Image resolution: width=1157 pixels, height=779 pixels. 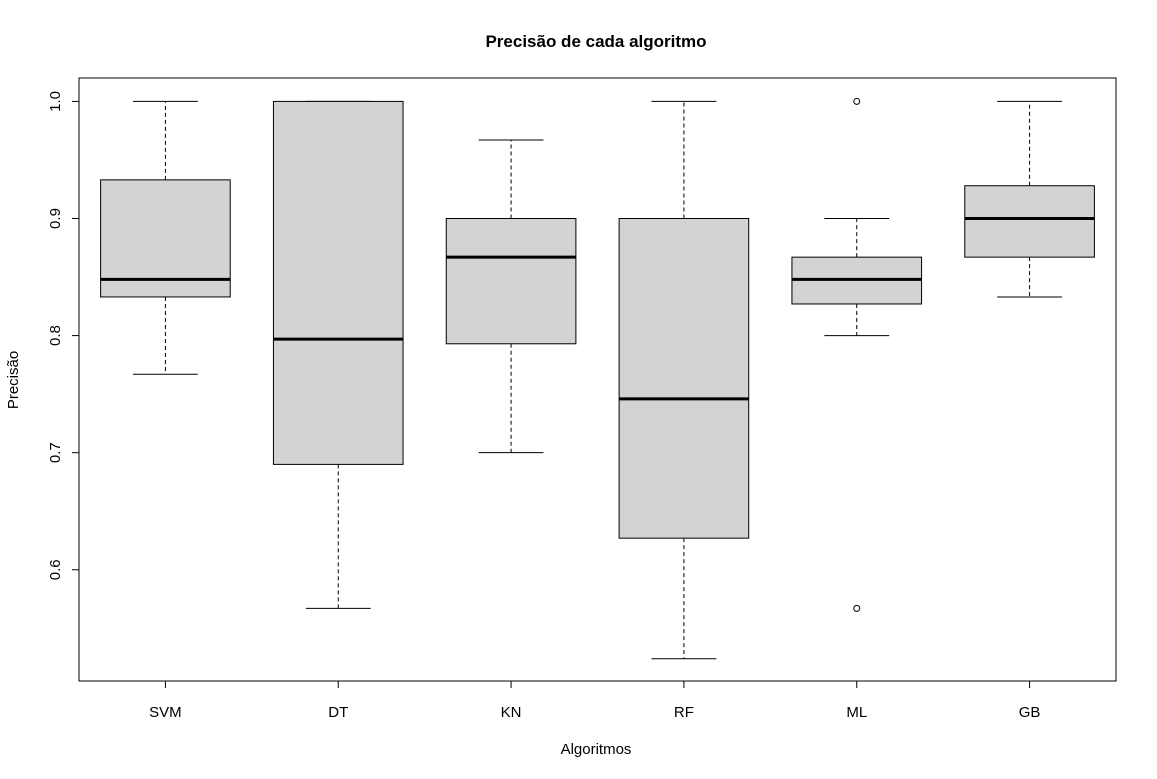 What do you see at coordinates (856, 712) in the screenshot?
I see `x-tick-label: ML` at bounding box center [856, 712].